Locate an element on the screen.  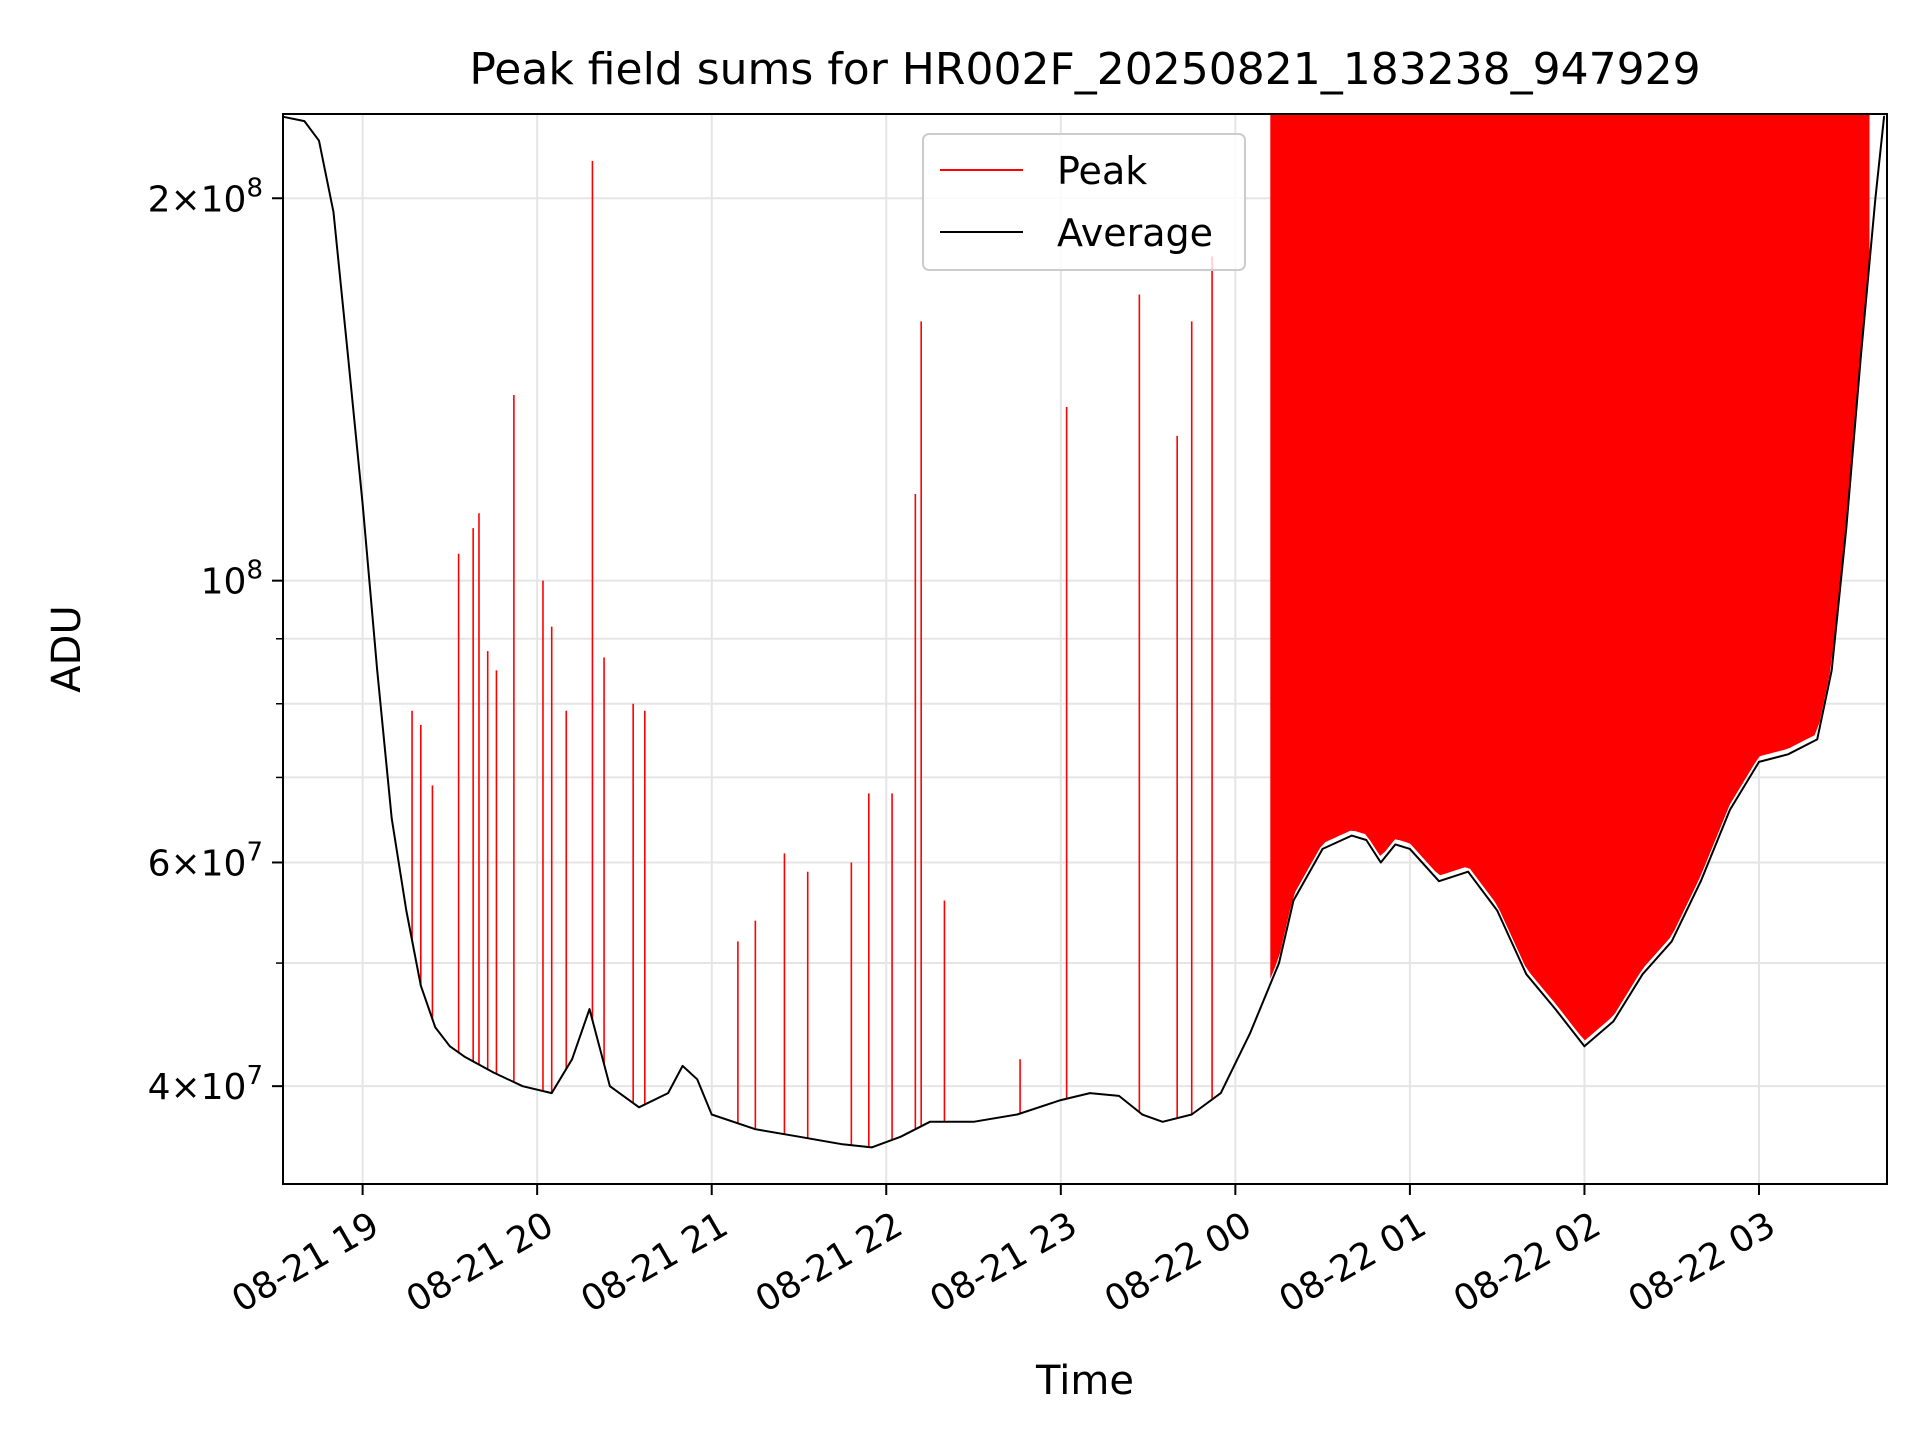
x-tick-label: 08-21 22 is located at coordinates (829, 1262).